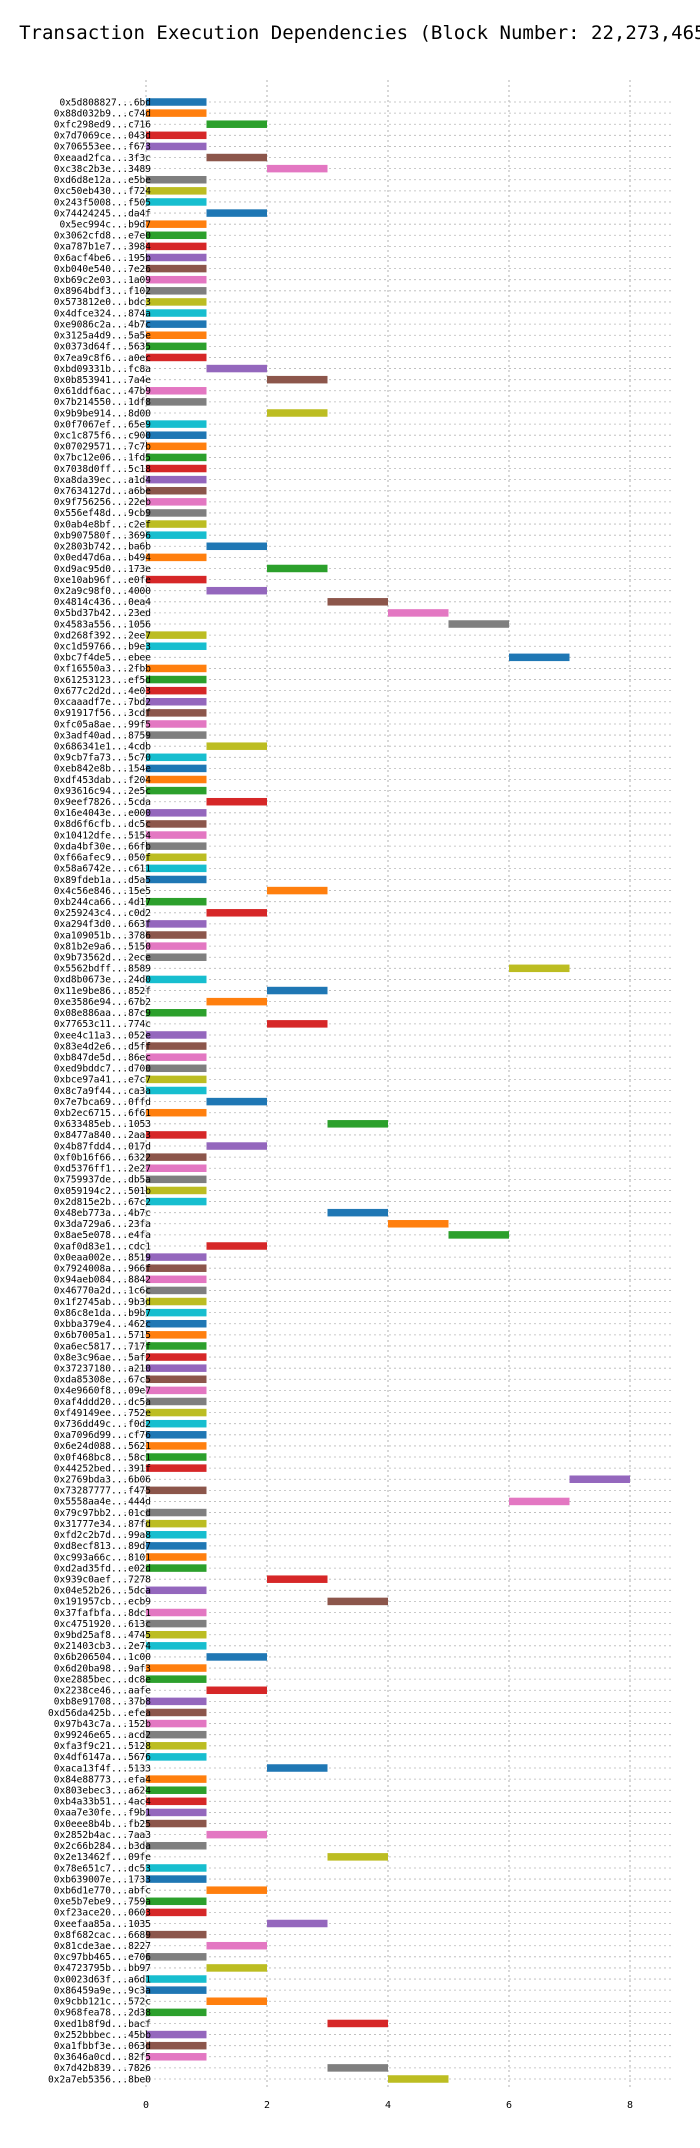 The height and width of the screenshot is (2148, 700). What do you see at coordinates (102, 1235) in the screenshot?
I see `y-tick-label: 0x8ae5e078...e4fa` at bounding box center [102, 1235].